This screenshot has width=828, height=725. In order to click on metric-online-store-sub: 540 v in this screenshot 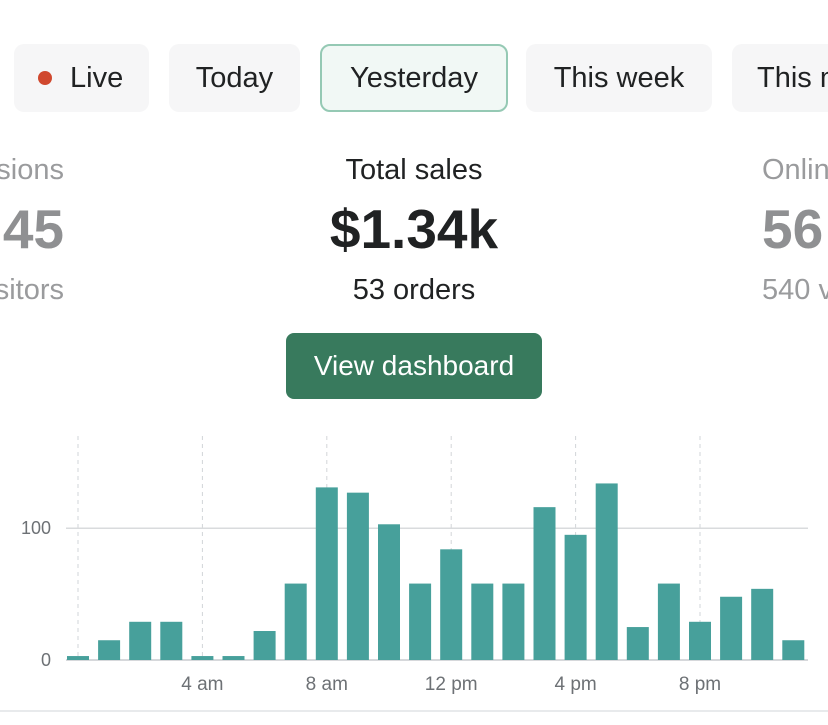, I will do `click(795, 290)`.